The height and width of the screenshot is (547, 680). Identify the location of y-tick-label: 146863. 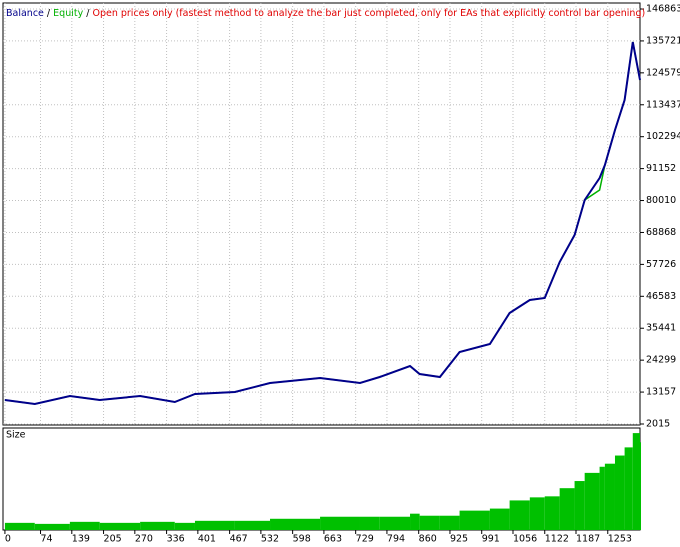
(663, 8).